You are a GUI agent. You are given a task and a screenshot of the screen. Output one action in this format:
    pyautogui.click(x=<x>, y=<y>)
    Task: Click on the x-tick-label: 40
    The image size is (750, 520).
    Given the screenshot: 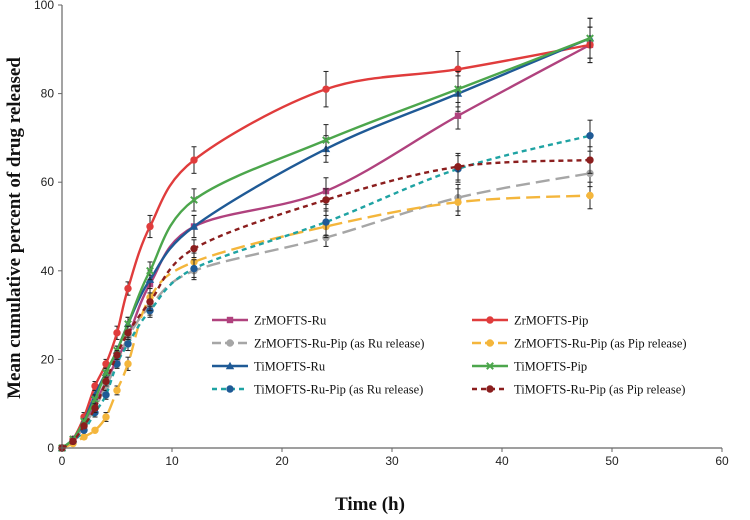 What is the action you would take?
    pyautogui.click(x=502, y=461)
    